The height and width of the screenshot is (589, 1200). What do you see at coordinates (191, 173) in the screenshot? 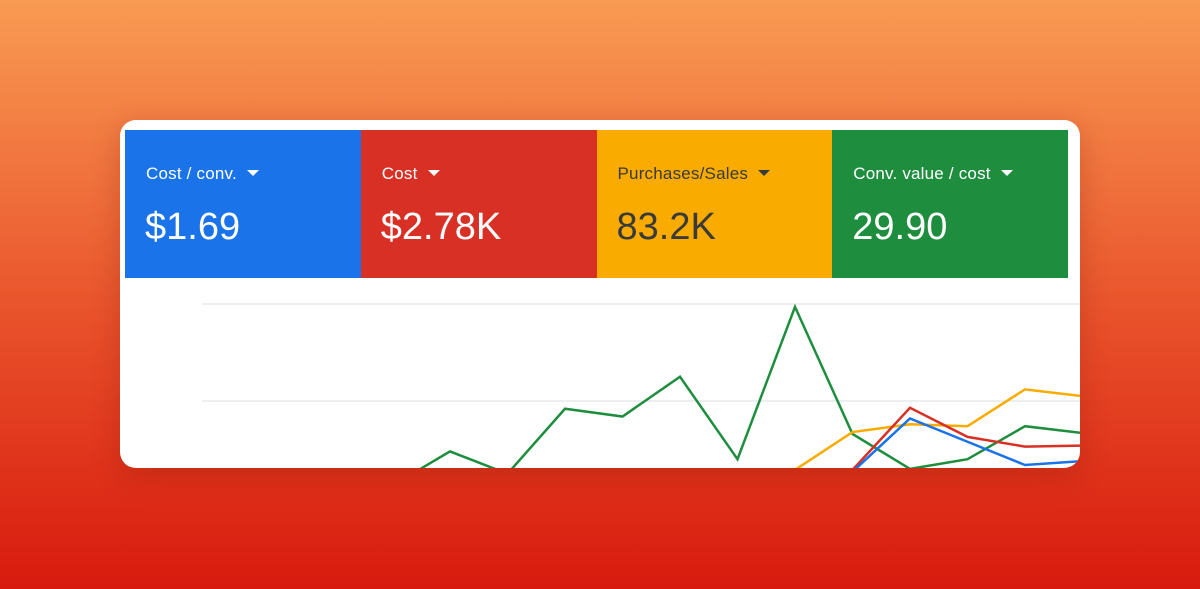
I see `metric-label-text: Cost / conv.` at bounding box center [191, 173].